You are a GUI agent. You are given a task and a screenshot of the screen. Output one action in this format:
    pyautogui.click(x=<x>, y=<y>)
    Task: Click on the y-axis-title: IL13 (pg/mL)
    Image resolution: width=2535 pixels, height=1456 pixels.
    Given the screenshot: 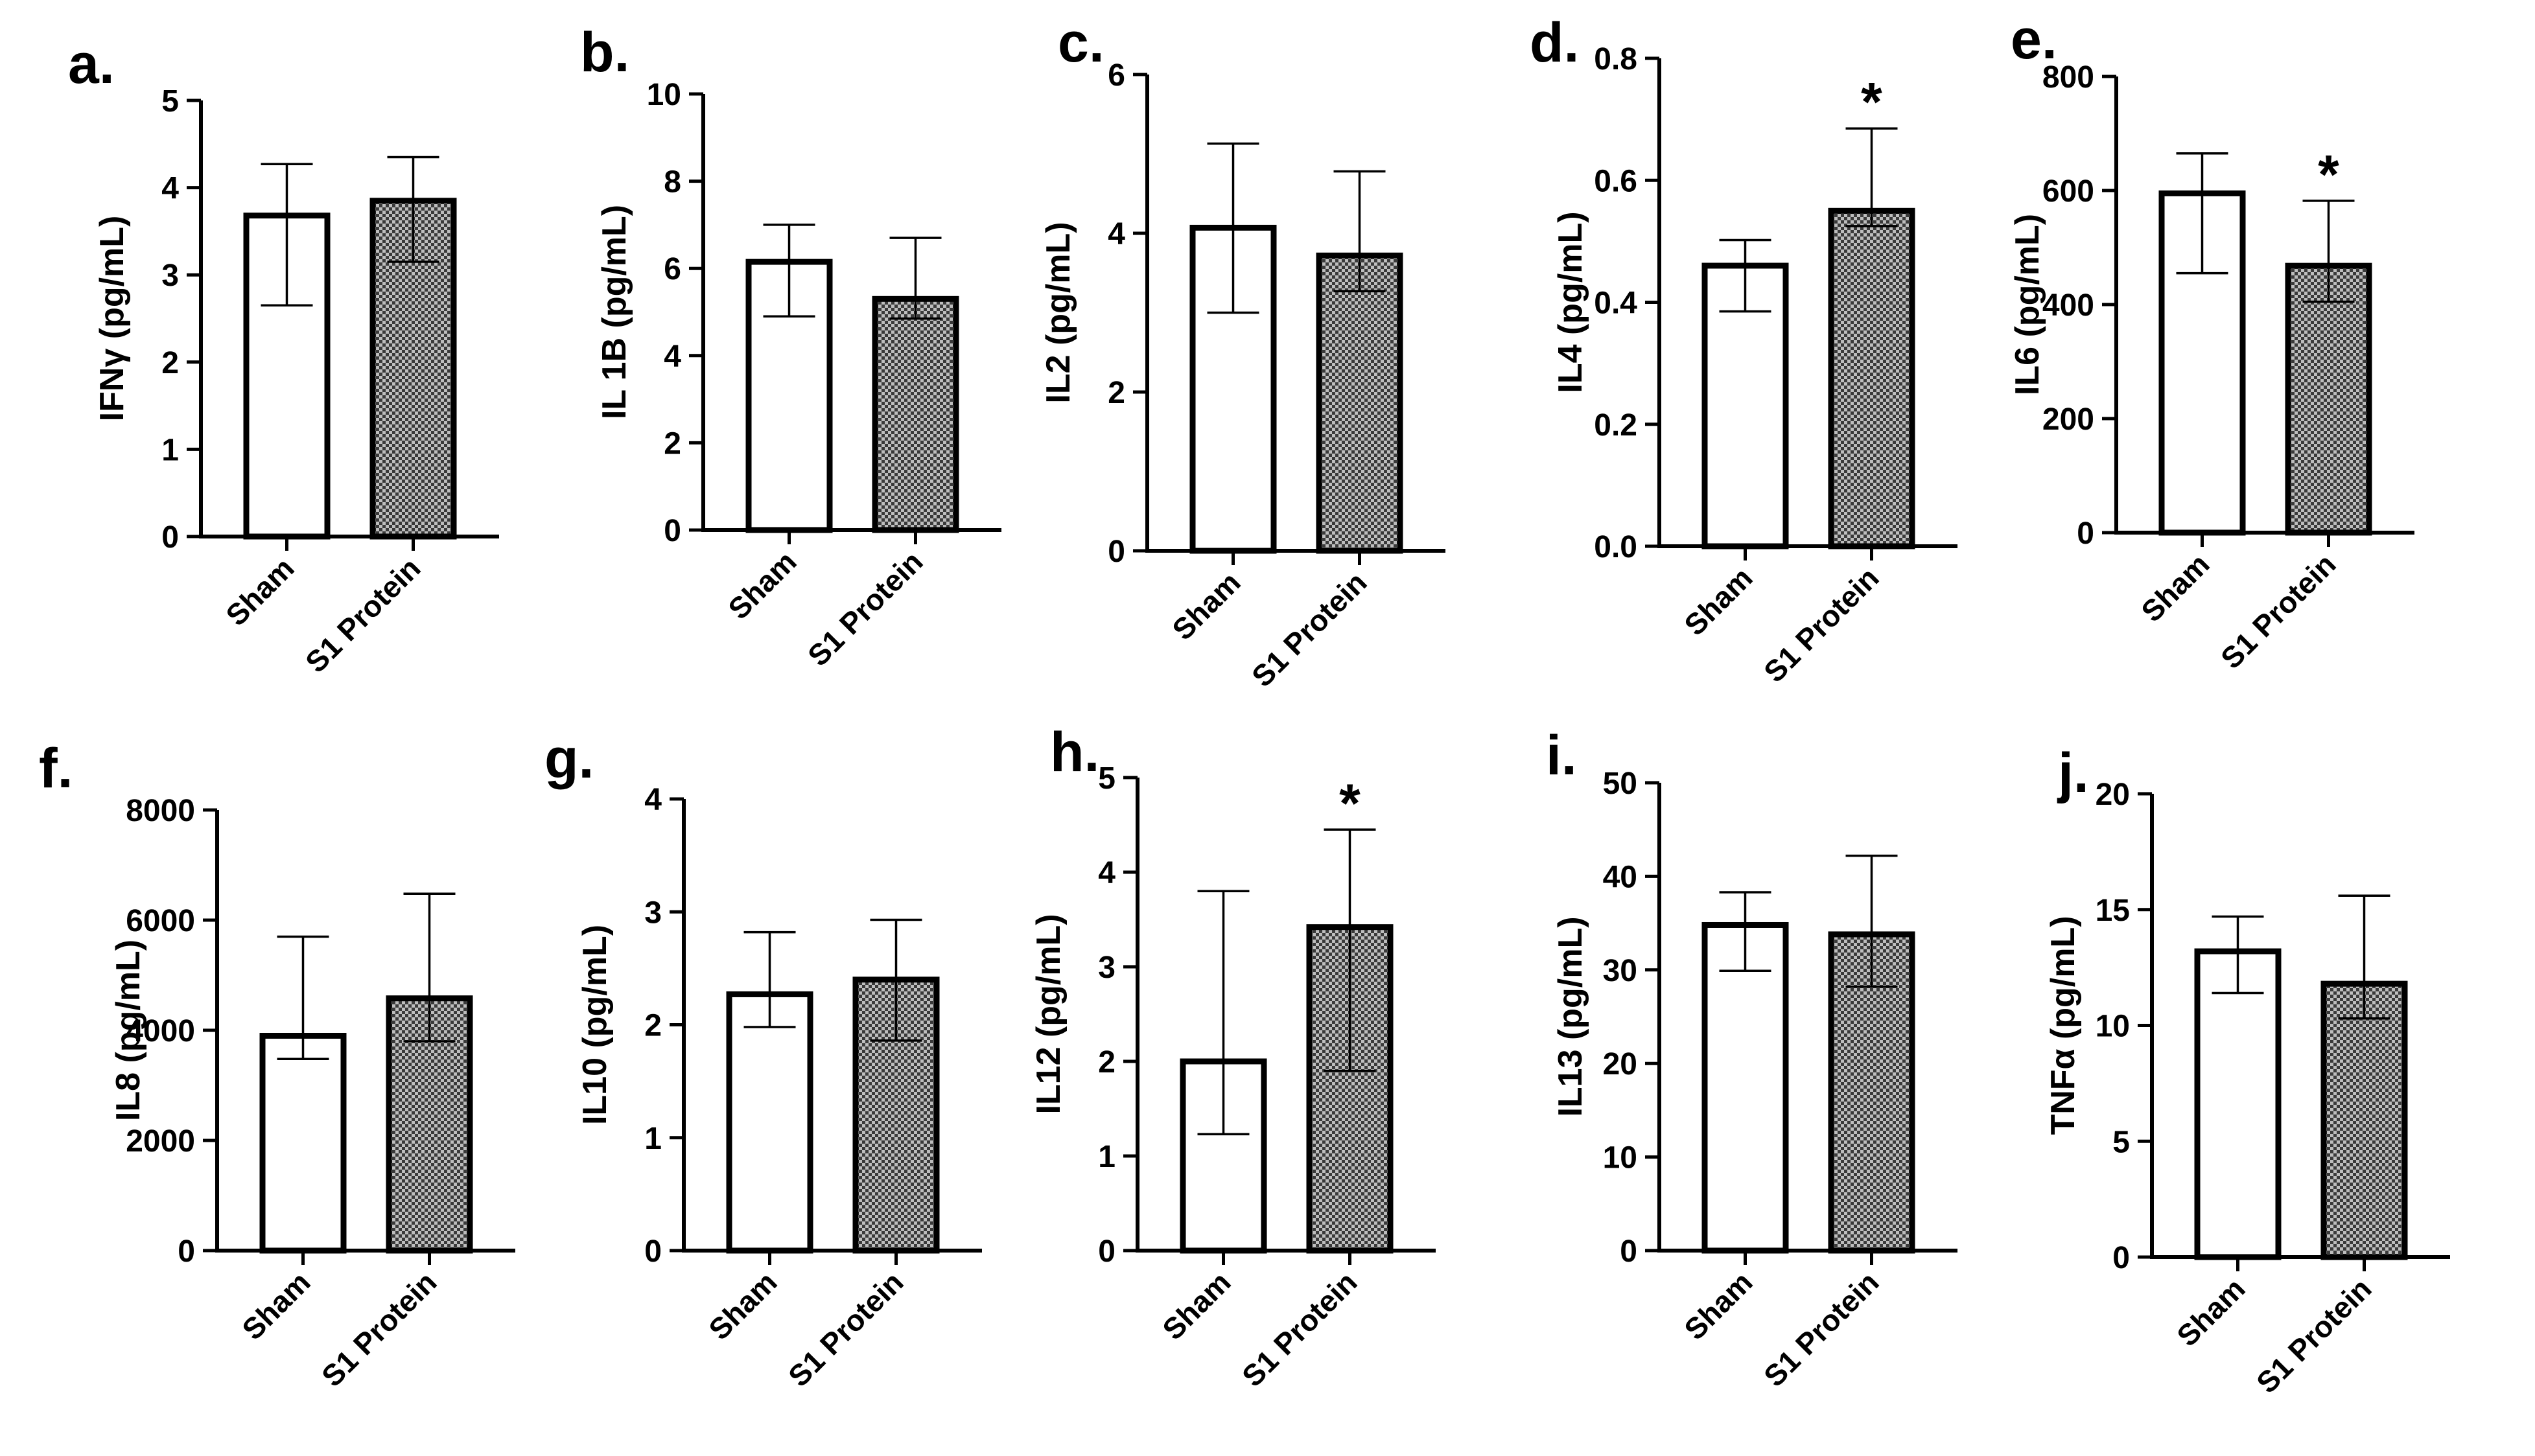 What is the action you would take?
    pyautogui.click(x=1570, y=1016)
    